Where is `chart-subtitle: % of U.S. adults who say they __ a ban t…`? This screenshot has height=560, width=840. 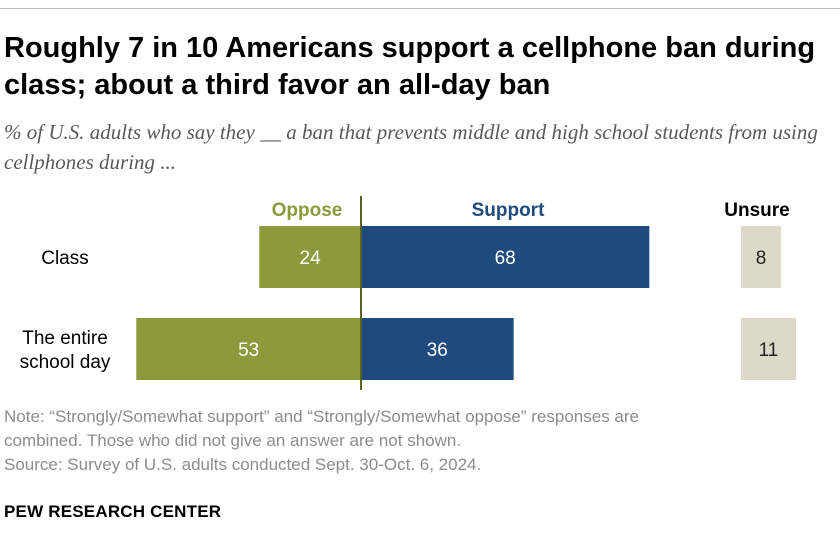
chart-subtitle: % of U.S. adults who say they __ a ban t… is located at coordinates (411, 147).